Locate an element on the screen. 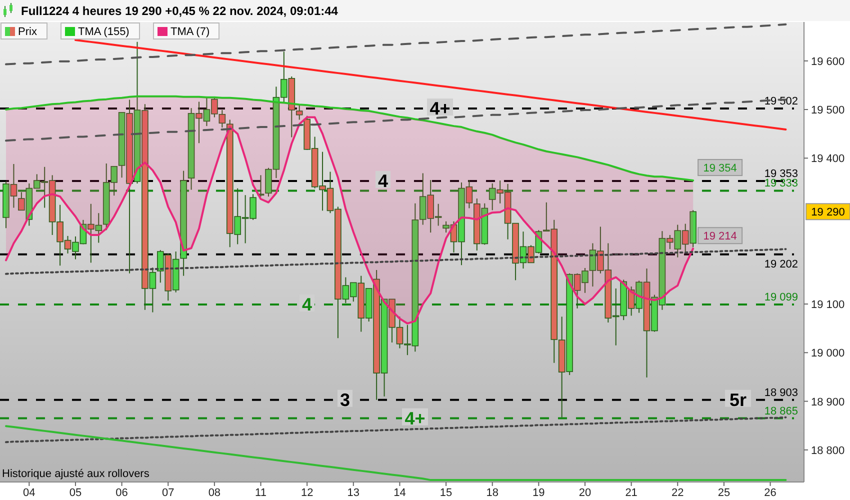 Image resolution: width=850 pixels, height=500 pixels. x-tick-label: 26 is located at coordinates (770, 493).